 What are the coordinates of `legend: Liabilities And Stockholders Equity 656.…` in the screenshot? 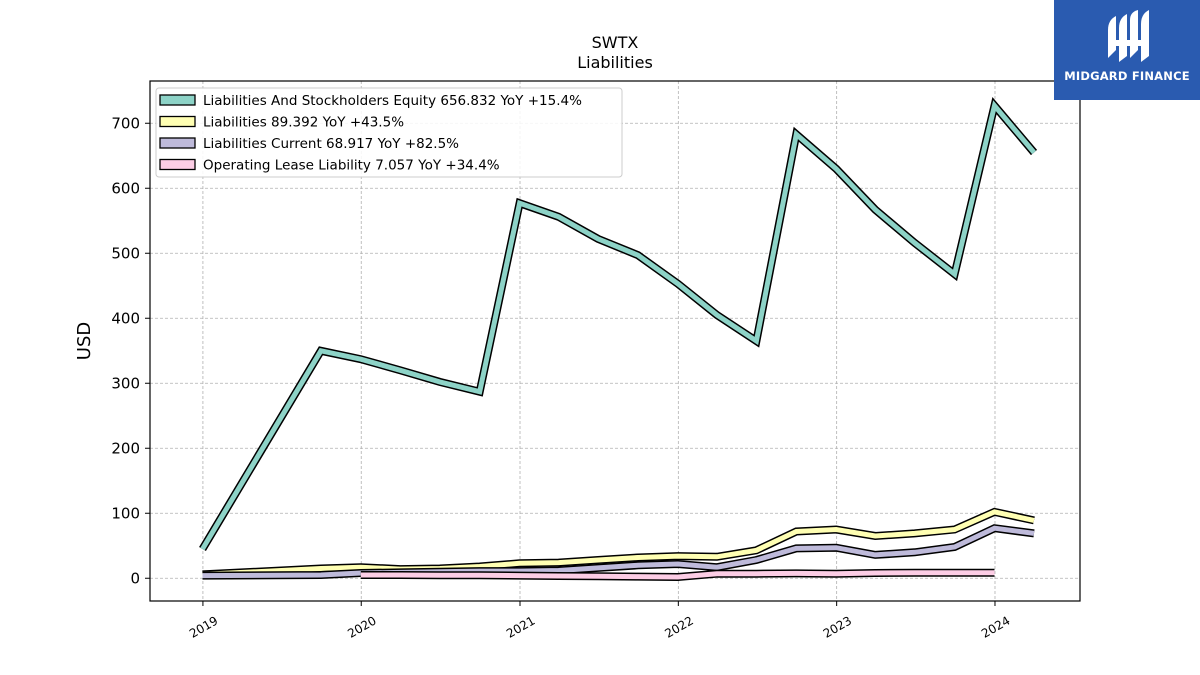 It's located at (389, 132).